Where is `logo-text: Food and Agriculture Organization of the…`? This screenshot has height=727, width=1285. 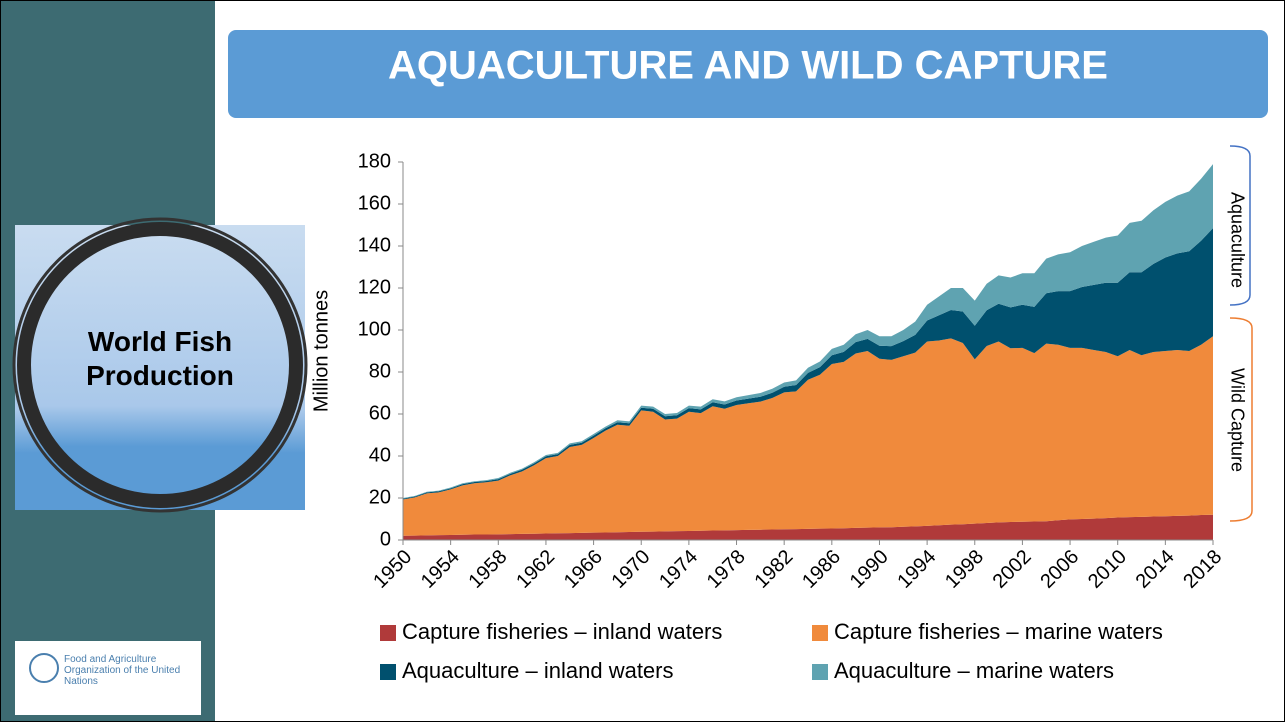
logo-text: Food and Agriculture Organization of the… is located at coordinates (122, 670).